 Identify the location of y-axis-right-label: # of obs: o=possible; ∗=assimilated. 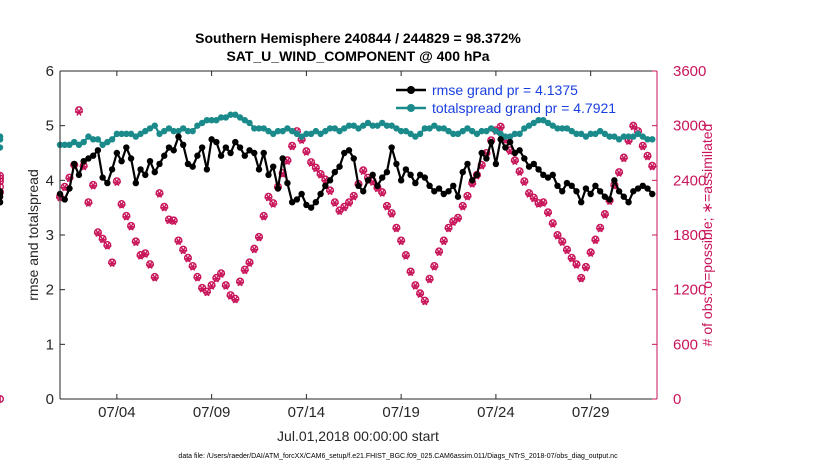
(707, 235).